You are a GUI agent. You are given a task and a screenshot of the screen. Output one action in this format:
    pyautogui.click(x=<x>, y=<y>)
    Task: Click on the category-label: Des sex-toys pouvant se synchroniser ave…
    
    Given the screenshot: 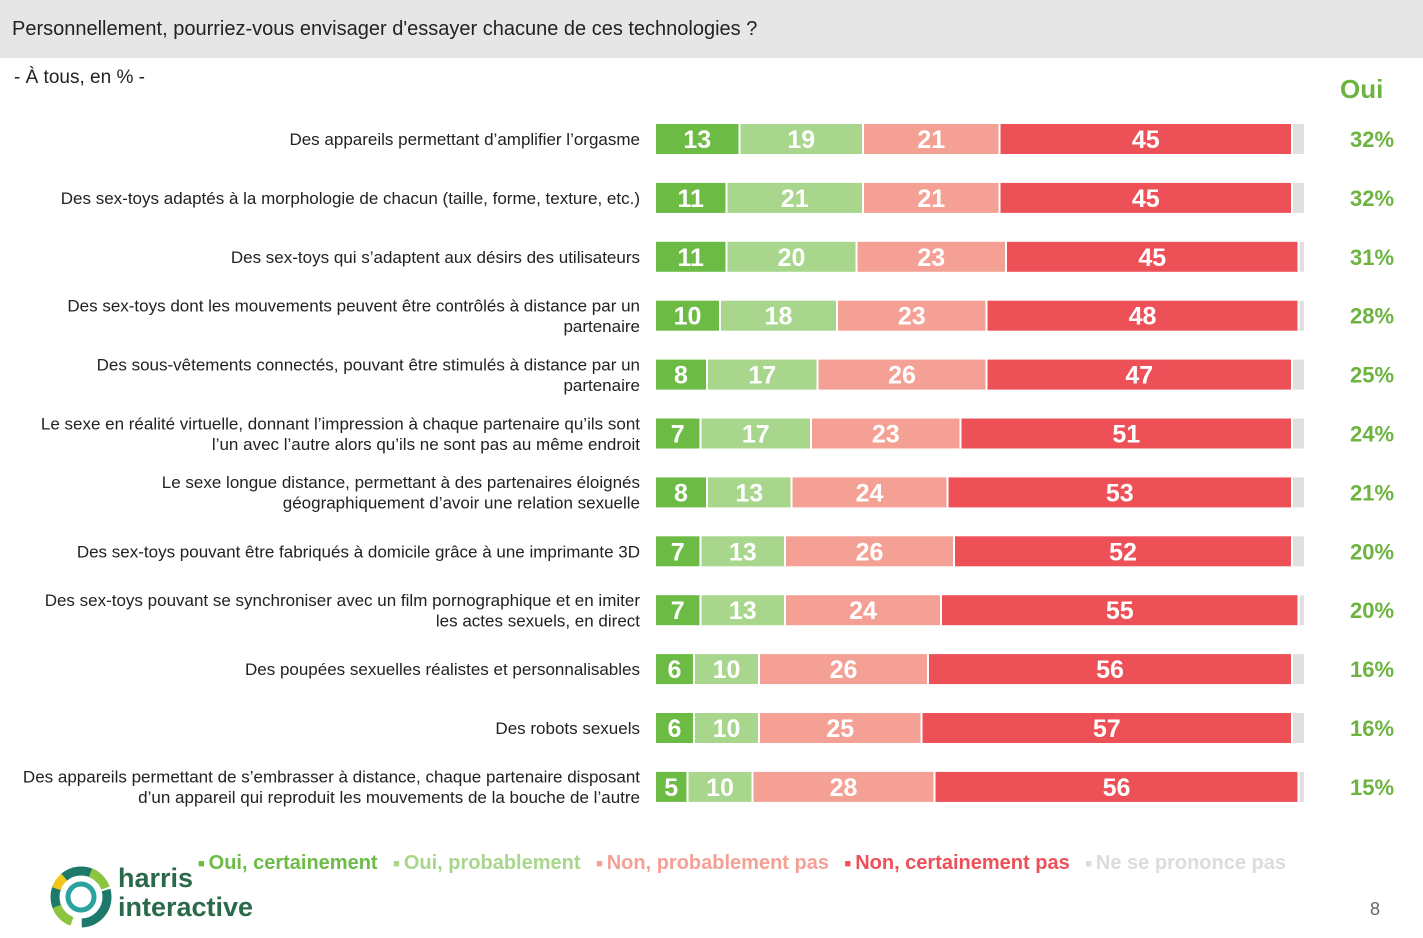 What is the action you would take?
    pyautogui.click(x=343, y=611)
    